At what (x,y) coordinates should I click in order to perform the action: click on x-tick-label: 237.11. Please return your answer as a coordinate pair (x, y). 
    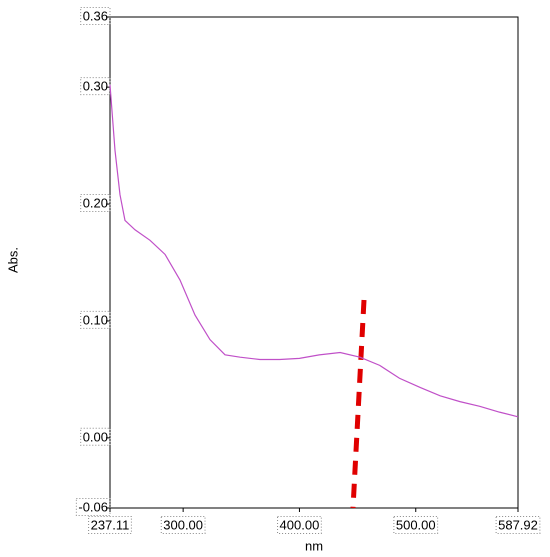
    Looking at the image, I should click on (110, 524).